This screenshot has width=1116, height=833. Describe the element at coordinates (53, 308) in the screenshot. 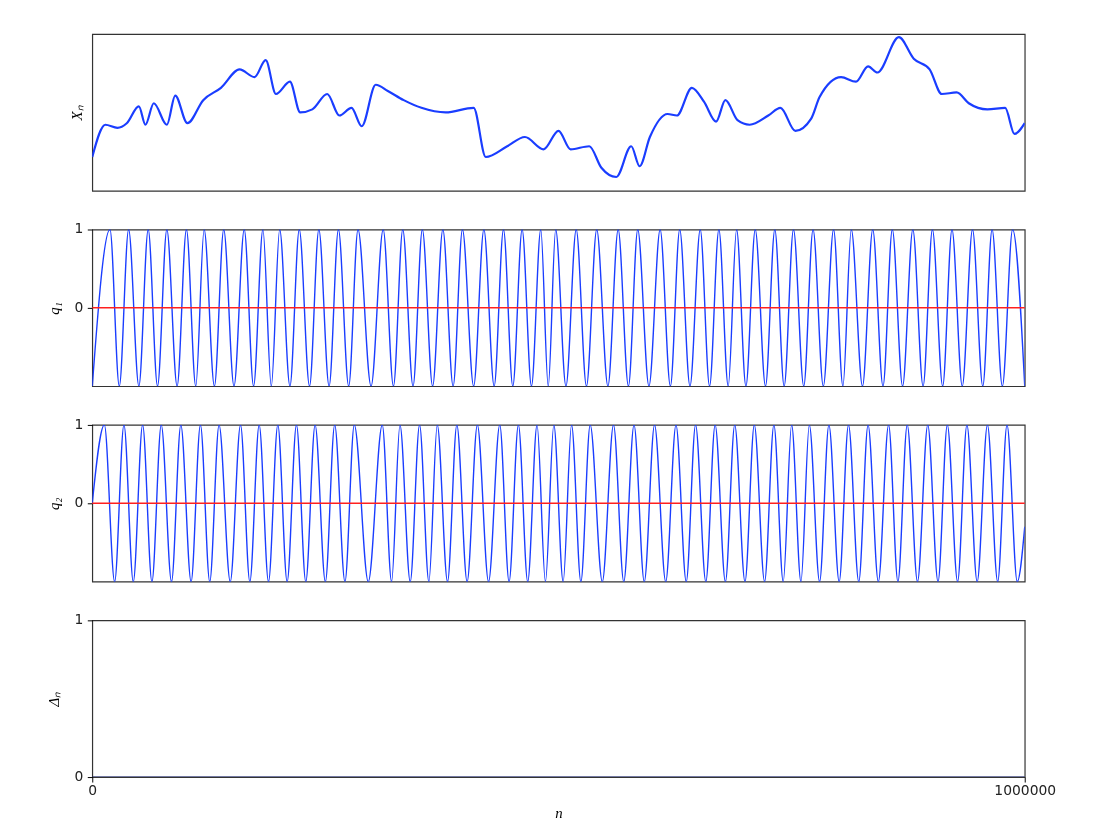

I see `y-axis-title: q₁` at that location.